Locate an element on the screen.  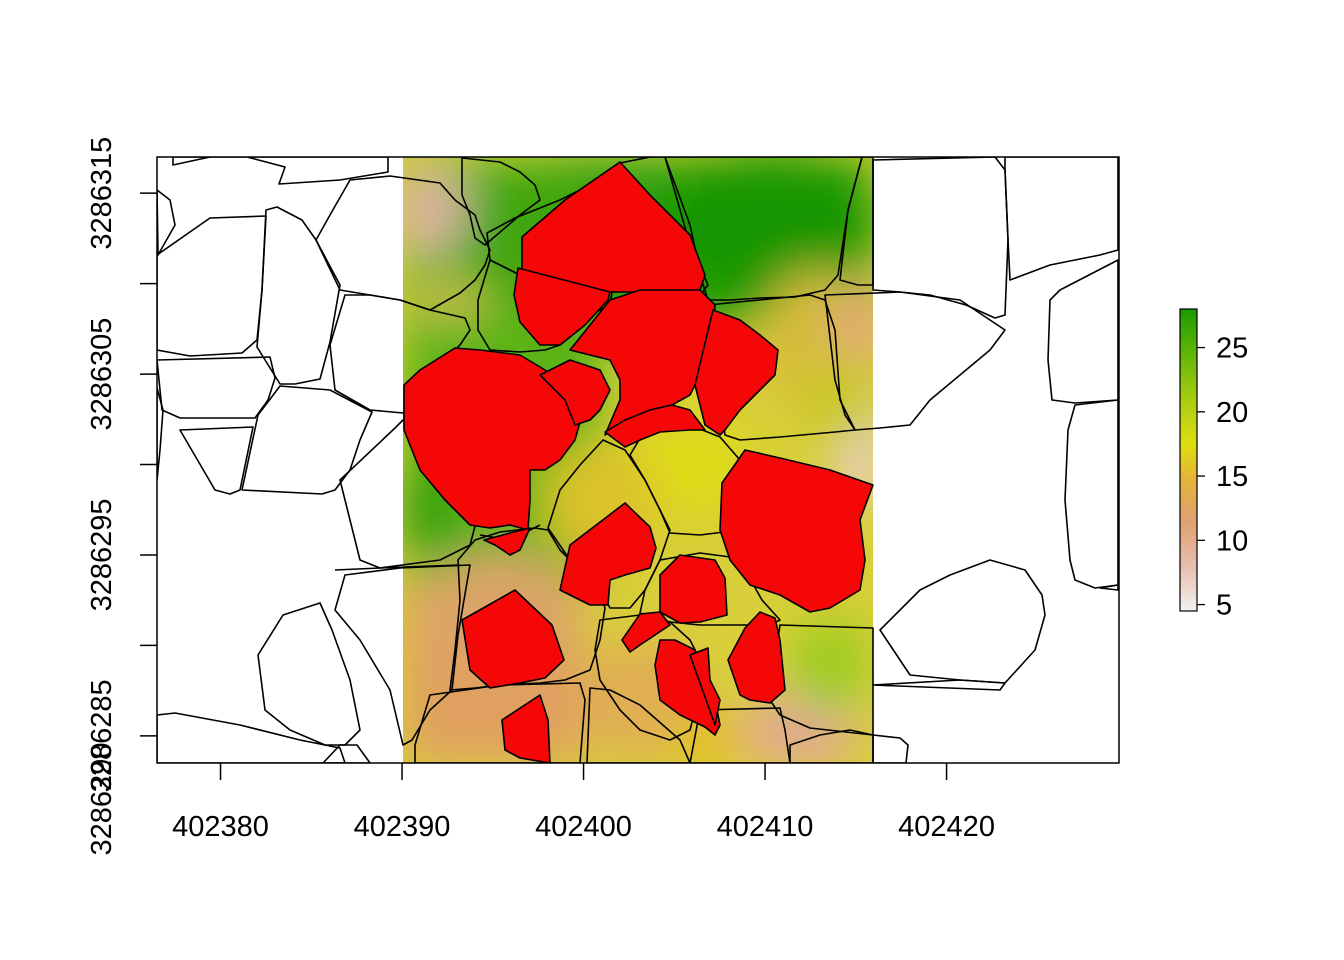
legend-tick-label: 15 is located at coordinates (1232, 477).